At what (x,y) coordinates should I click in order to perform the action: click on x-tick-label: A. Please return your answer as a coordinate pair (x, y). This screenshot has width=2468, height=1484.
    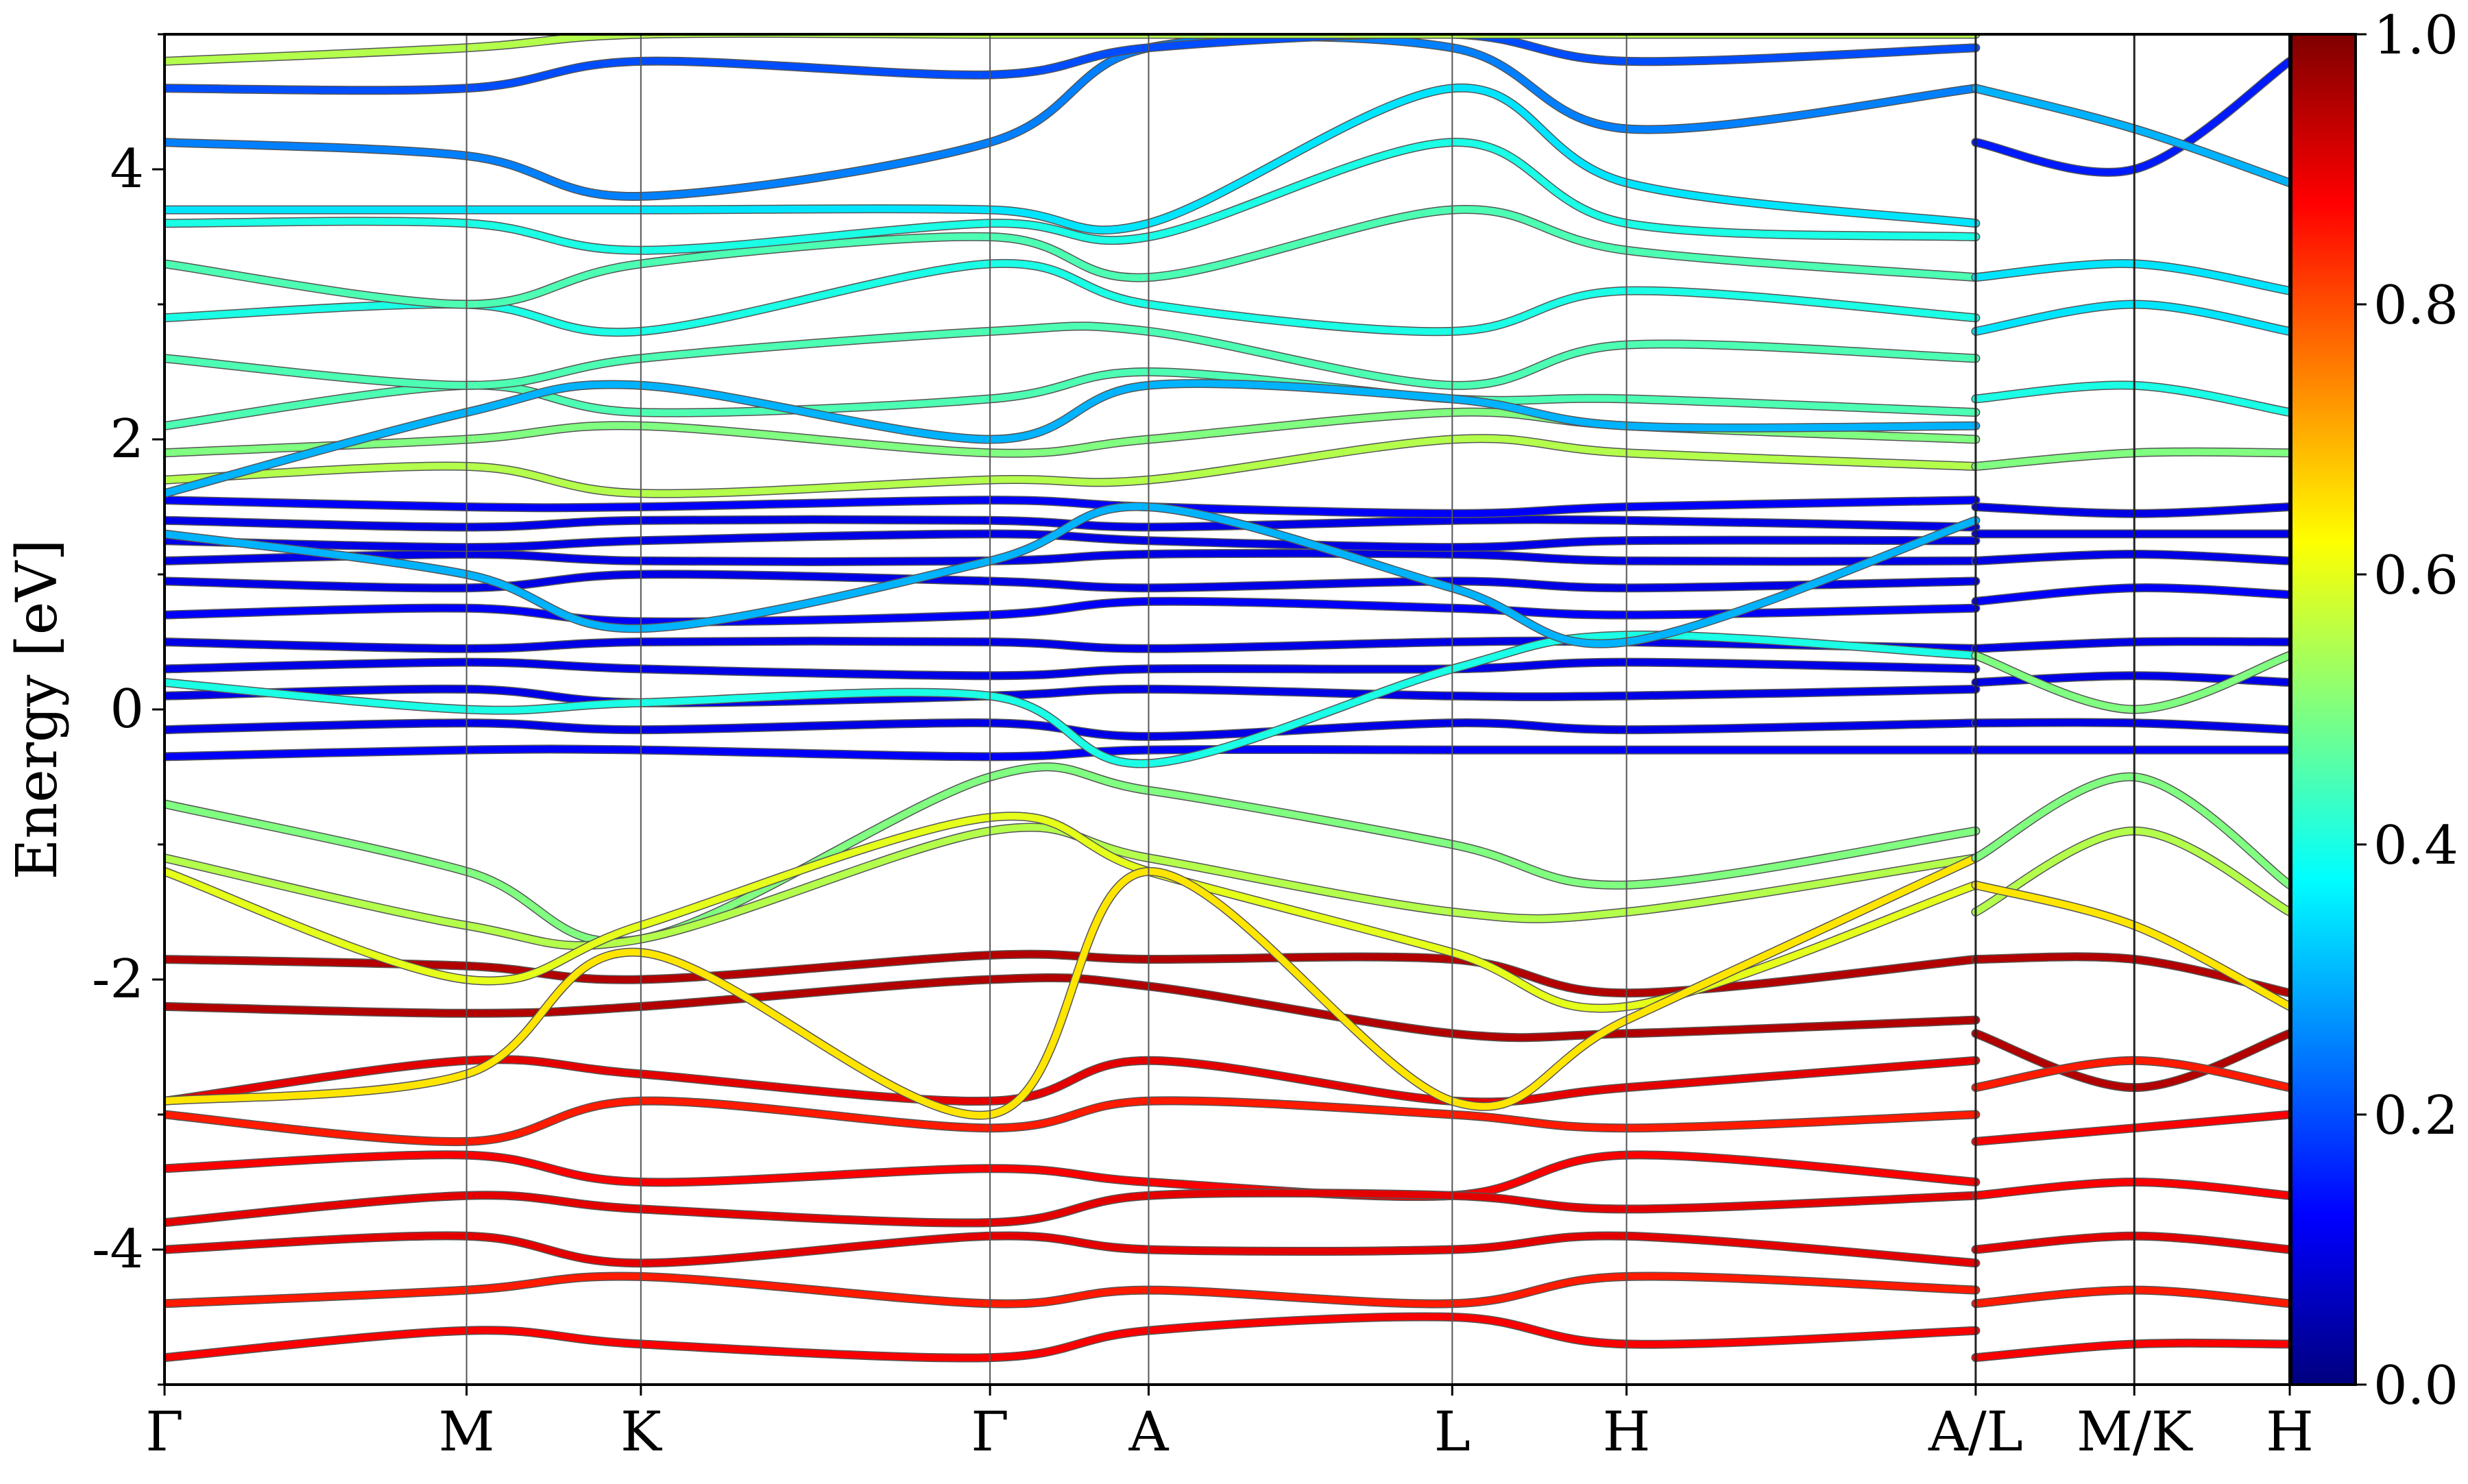
    Looking at the image, I should click on (1149, 1431).